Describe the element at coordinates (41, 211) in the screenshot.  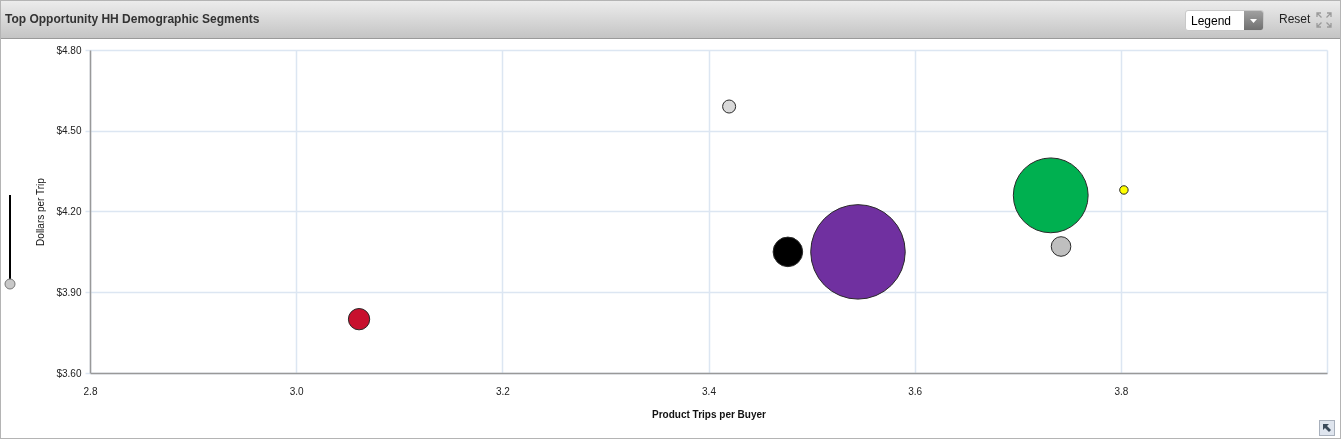
I see `y-axis-title: Dollars per Trip` at that location.